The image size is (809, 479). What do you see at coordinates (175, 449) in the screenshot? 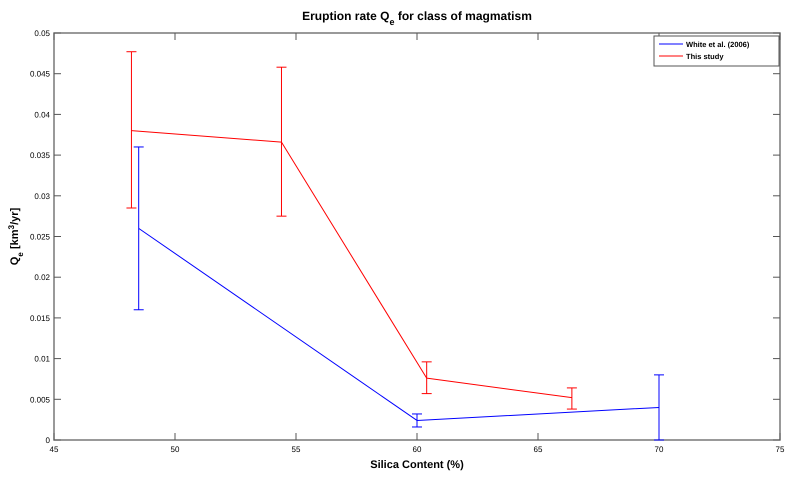
I see `x-tick-label: 50` at bounding box center [175, 449].